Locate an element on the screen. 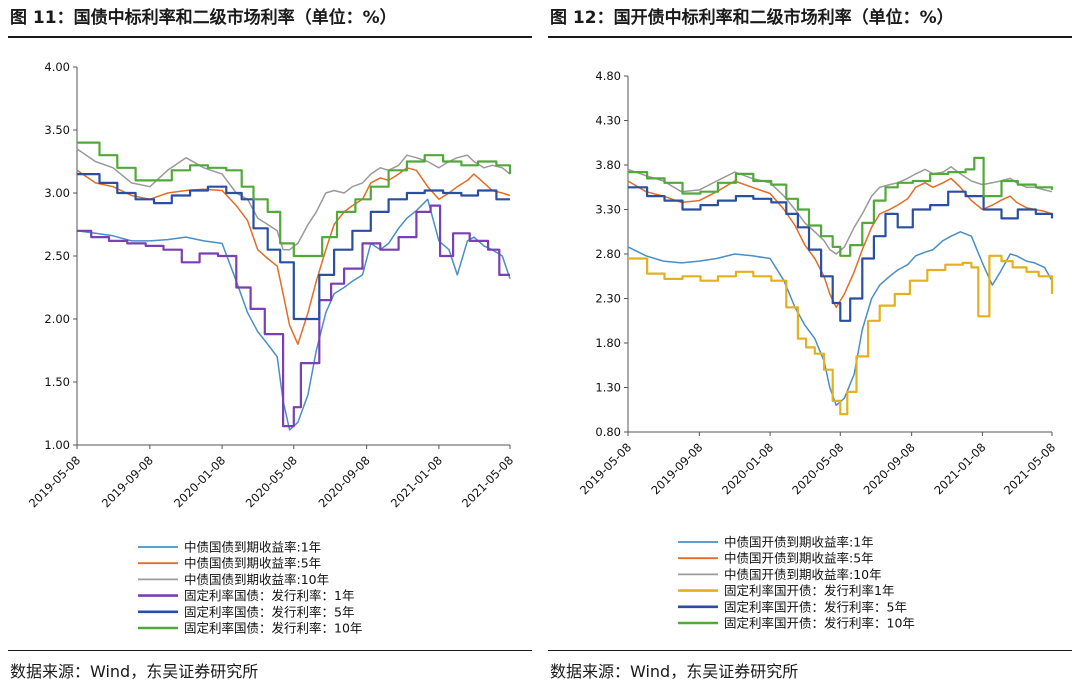 The width and height of the screenshot is (1080, 688). y-tick-label: 2.50 is located at coordinates (57, 256).